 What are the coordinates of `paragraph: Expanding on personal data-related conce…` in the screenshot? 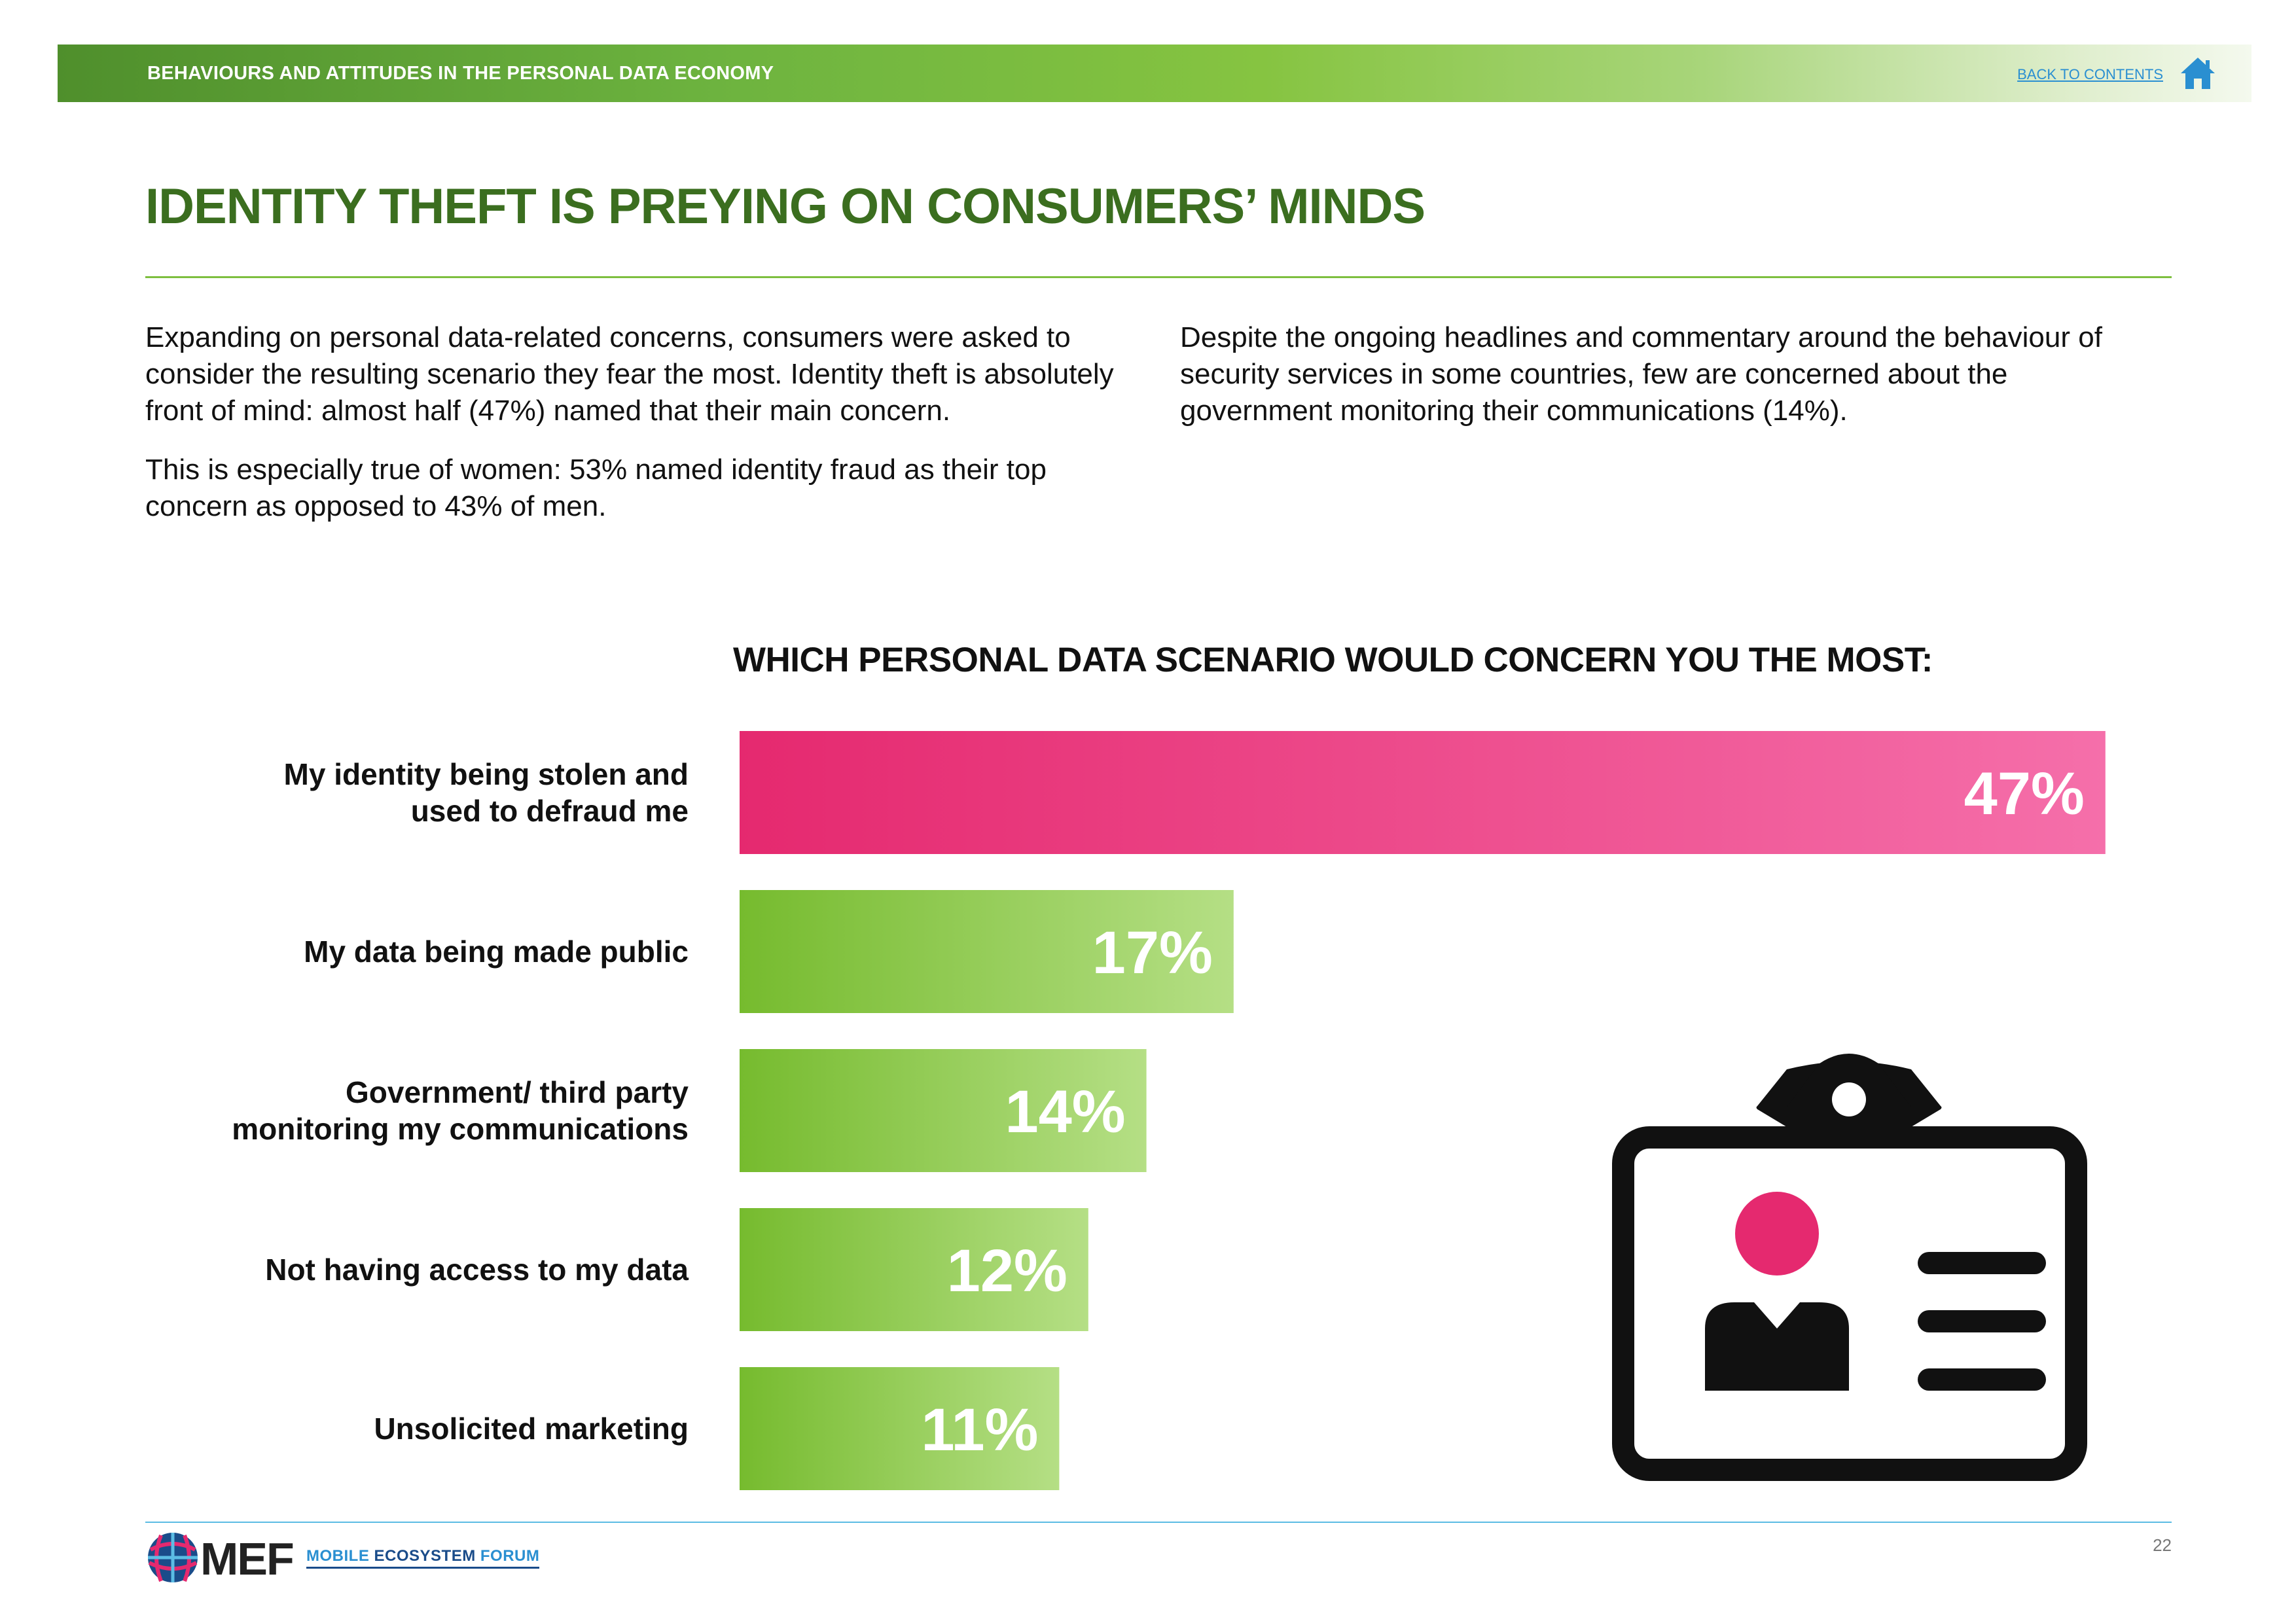 It's located at (629, 374).